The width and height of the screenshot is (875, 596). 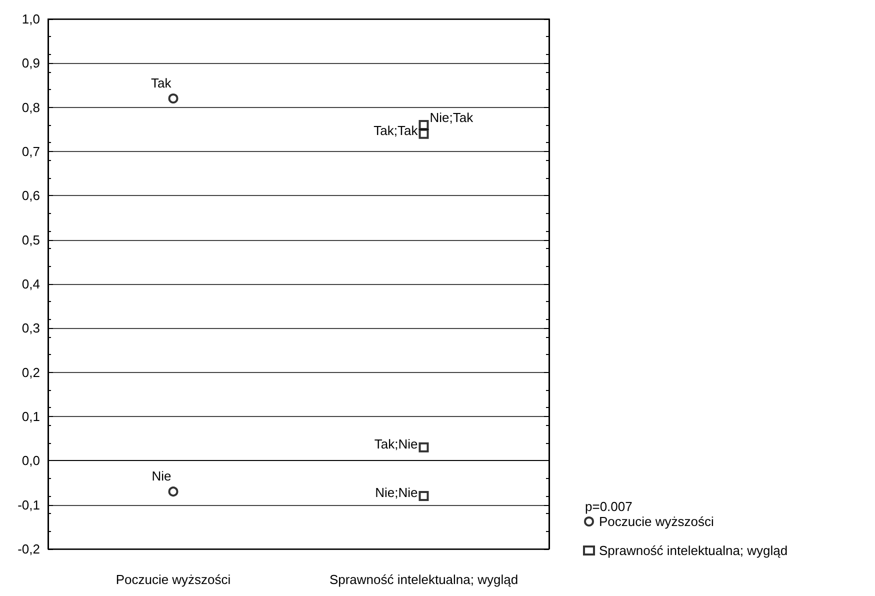 I want to click on legend-label: Sprawność intelektualna; wygląd, so click(x=693, y=550).